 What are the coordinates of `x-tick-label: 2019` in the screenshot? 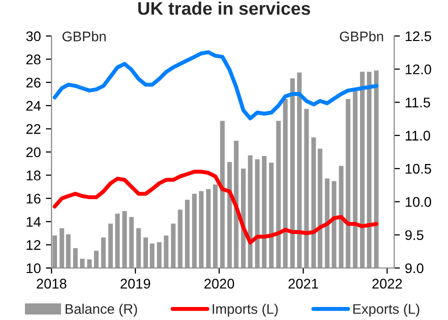 It's located at (135, 283).